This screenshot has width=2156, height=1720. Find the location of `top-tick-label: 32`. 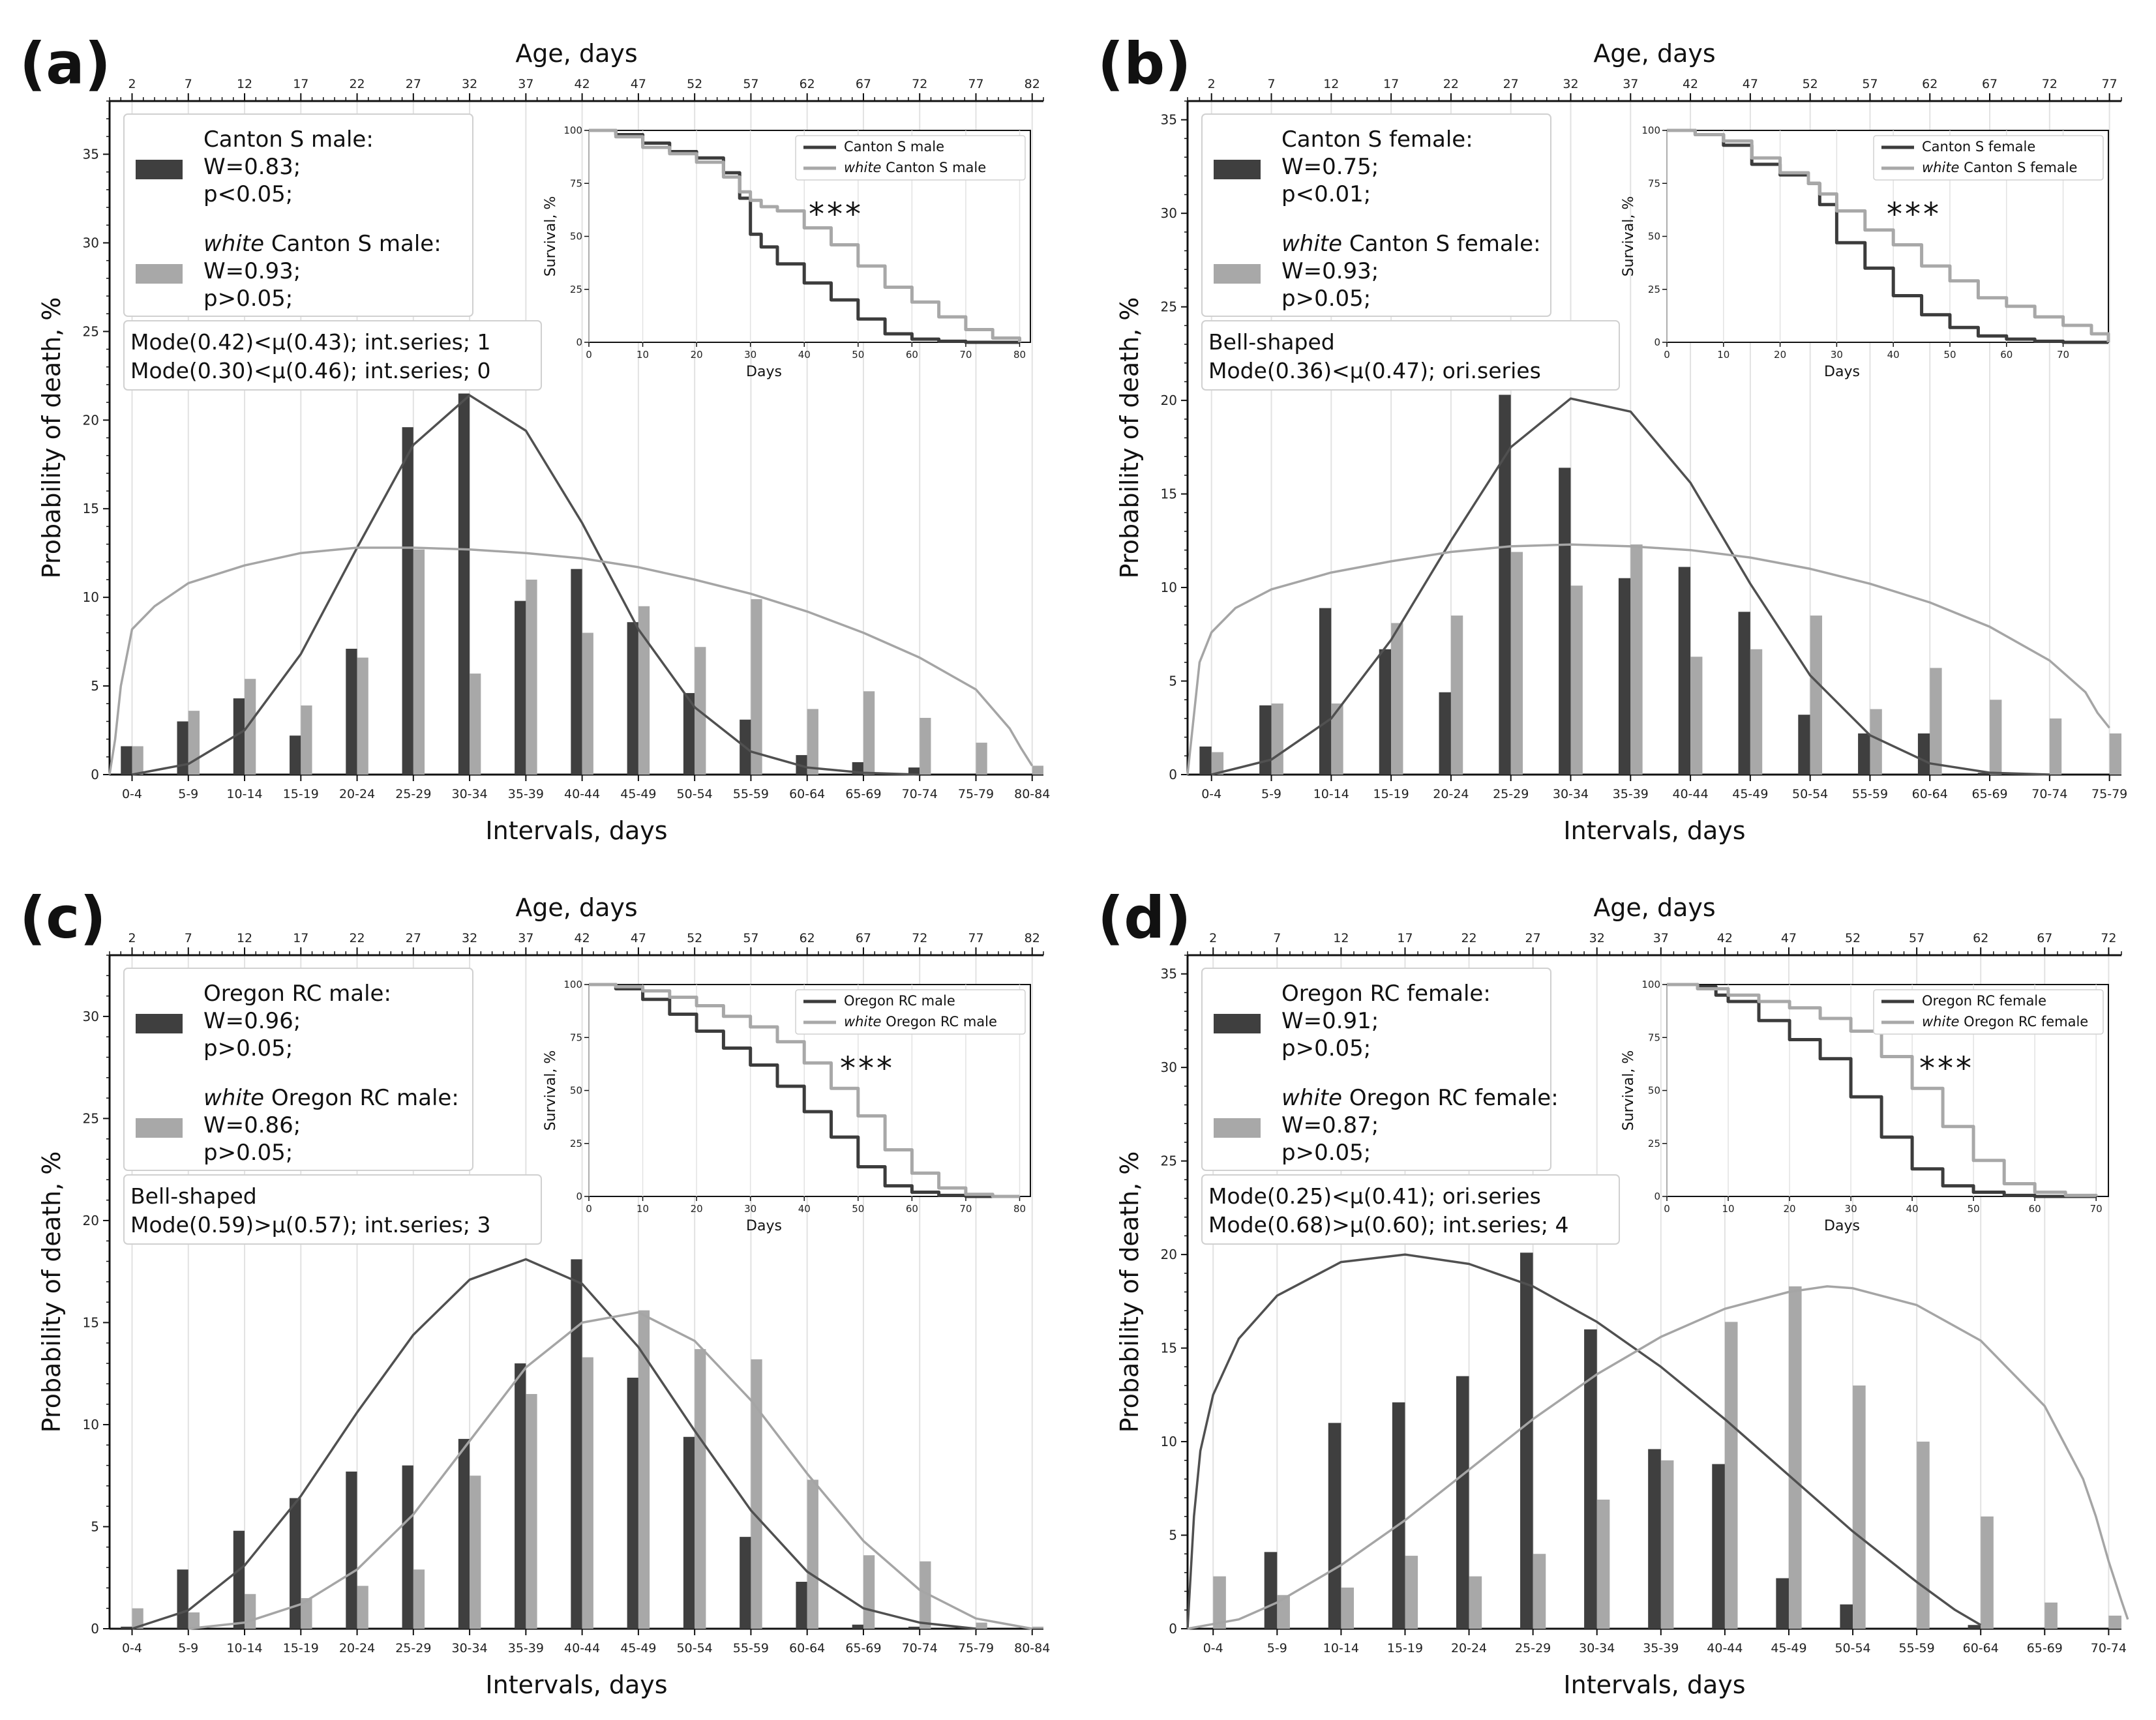

top-tick-label: 32 is located at coordinates (469, 84).